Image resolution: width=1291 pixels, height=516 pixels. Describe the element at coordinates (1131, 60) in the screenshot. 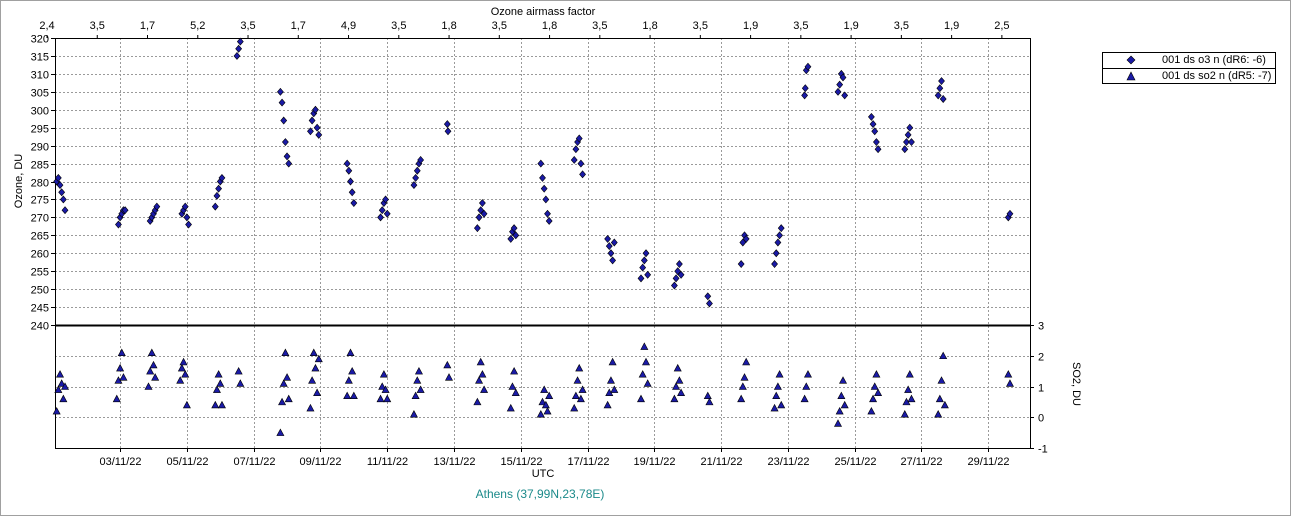

I see `diamond-icon` at that location.